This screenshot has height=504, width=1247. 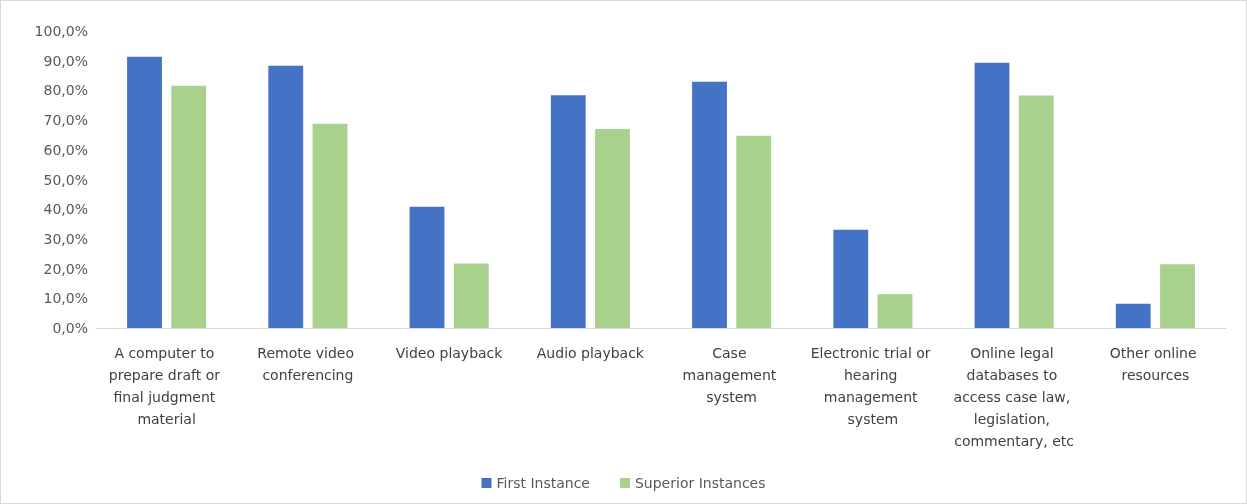 What do you see at coordinates (731, 375) in the screenshot?
I see `x-tick-label: Case management system` at bounding box center [731, 375].